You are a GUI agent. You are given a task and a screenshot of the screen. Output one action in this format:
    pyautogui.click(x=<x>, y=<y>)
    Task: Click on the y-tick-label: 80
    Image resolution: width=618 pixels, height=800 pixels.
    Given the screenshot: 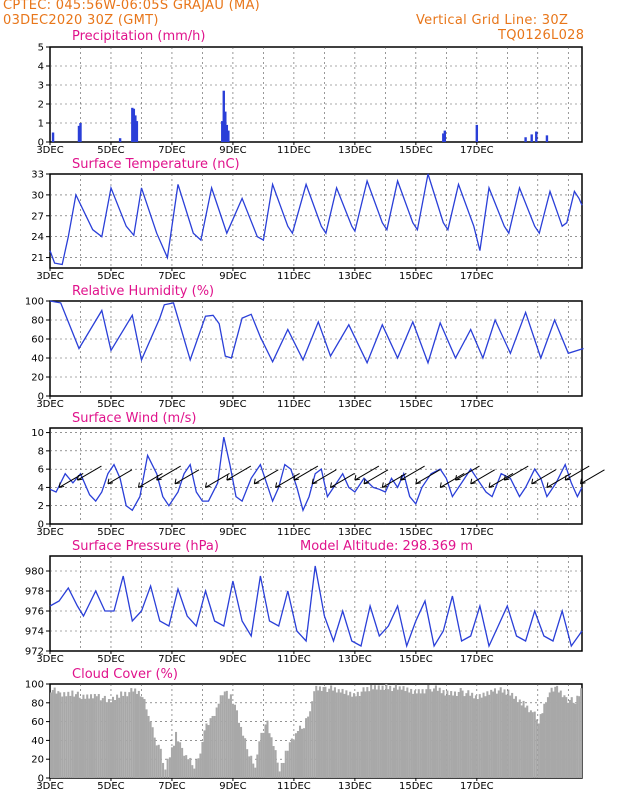 What is the action you would take?
    pyautogui.click(x=37, y=321)
    